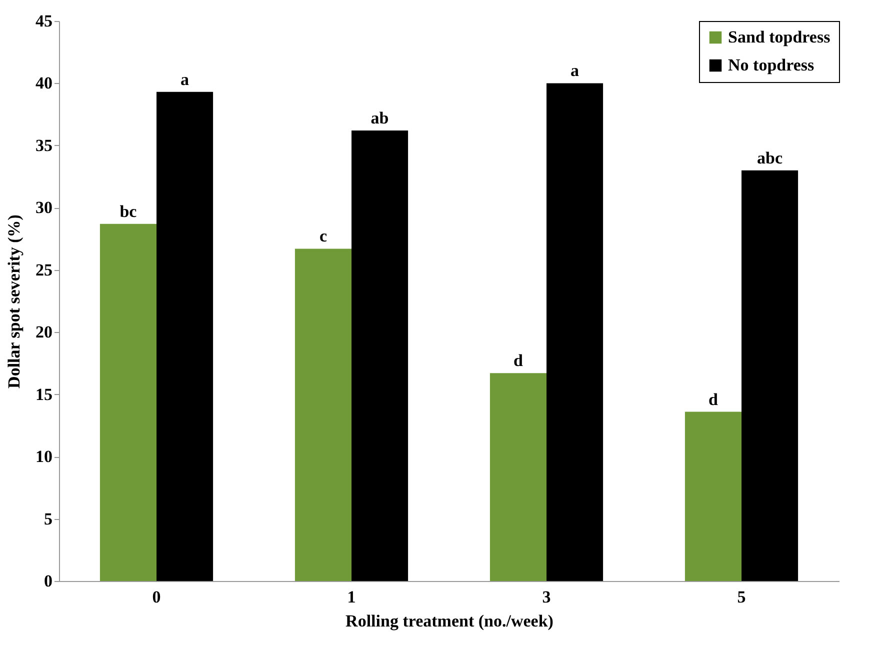 The height and width of the screenshot is (652, 889). What do you see at coordinates (741, 597) in the screenshot?
I see `x-tick-label: 5` at bounding box center [741, 597].